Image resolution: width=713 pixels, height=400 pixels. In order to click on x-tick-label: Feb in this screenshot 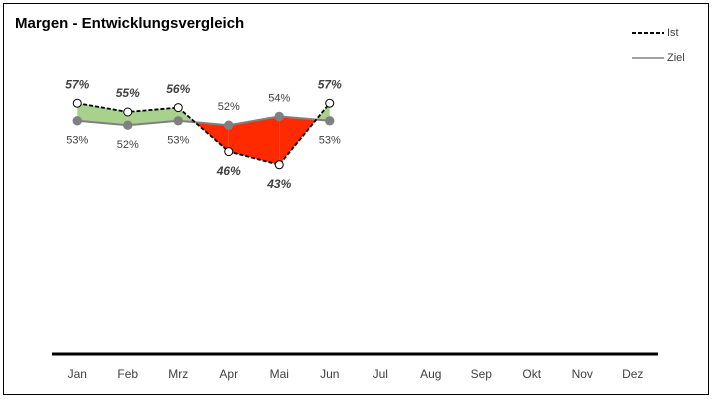, I will do `click(127, 374)`.